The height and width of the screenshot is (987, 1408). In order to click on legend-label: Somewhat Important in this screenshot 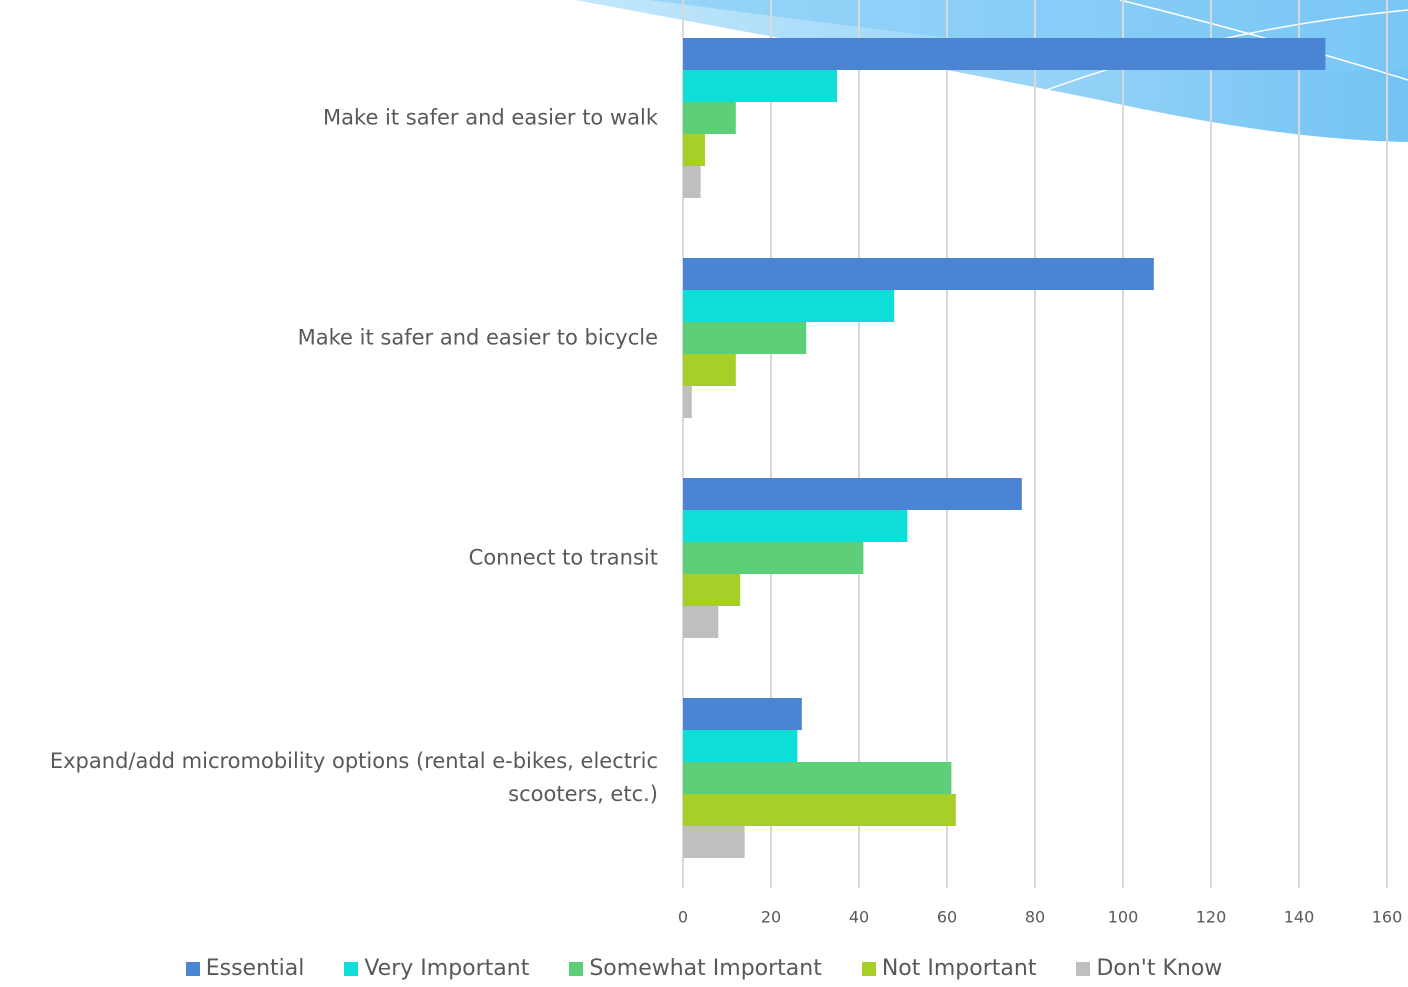, I will do `click(705, 968)`.